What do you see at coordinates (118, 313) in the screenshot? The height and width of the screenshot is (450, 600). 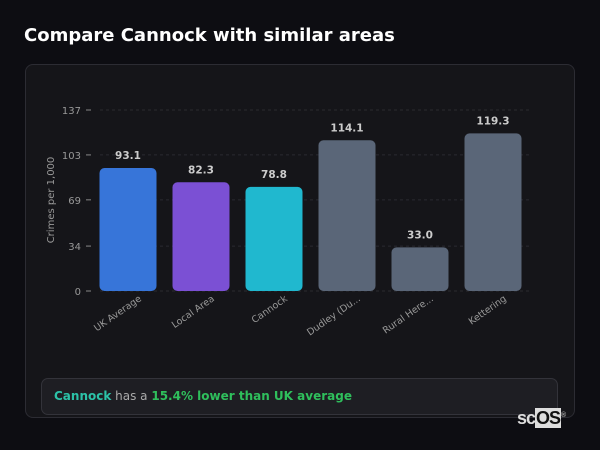 I see `x-tick-label: UK Average` at bounding box center [118, 313].